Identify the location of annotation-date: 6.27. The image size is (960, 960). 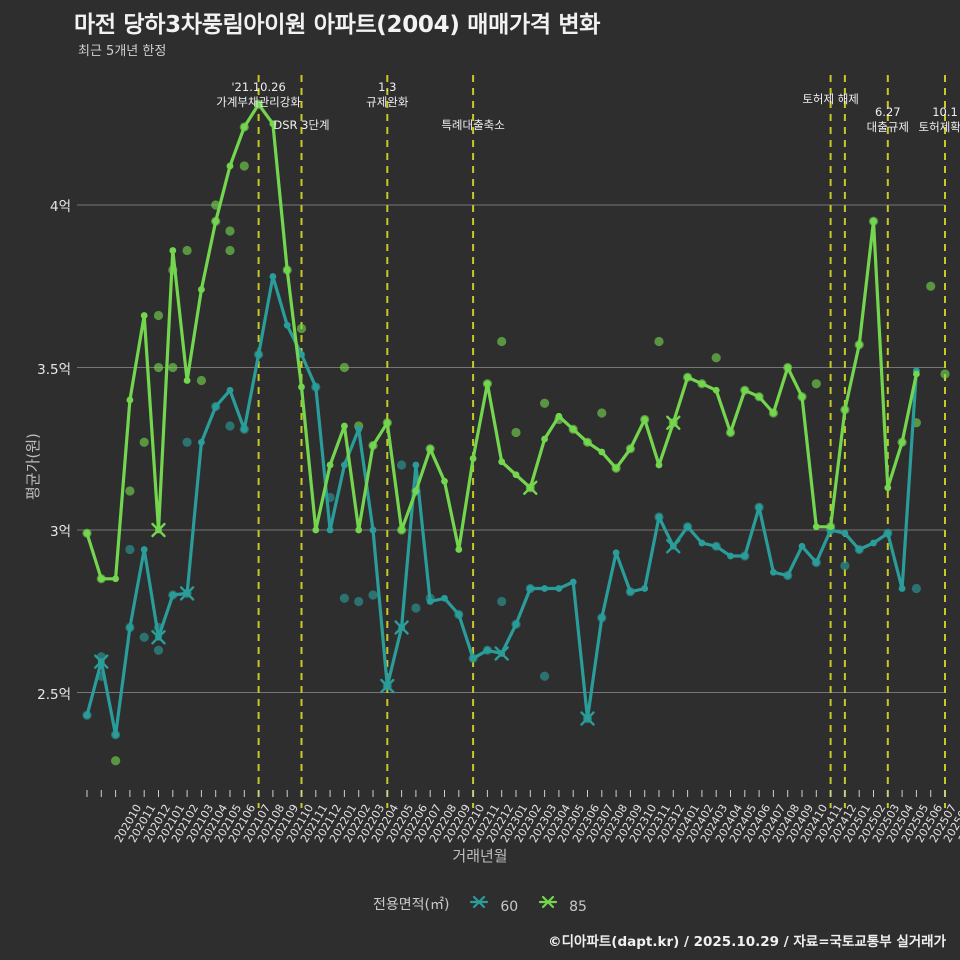
(887, 112).